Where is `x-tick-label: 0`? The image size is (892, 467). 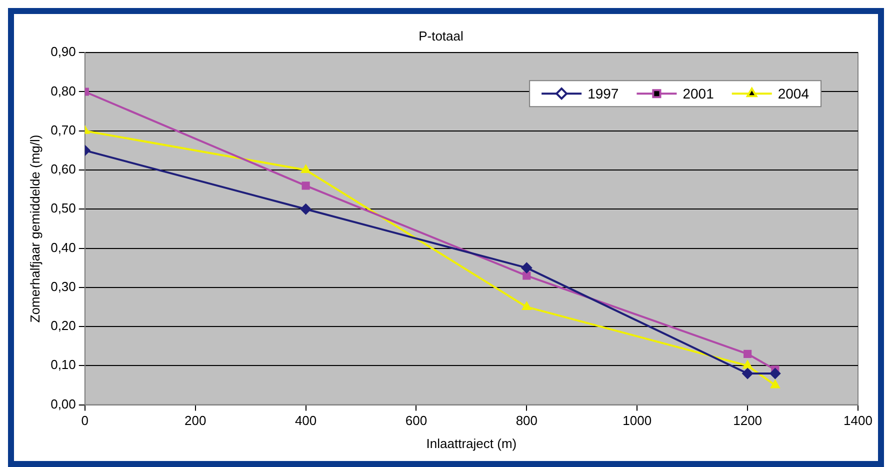 x-tick-label: 0 is located at coordinates (85, 420).